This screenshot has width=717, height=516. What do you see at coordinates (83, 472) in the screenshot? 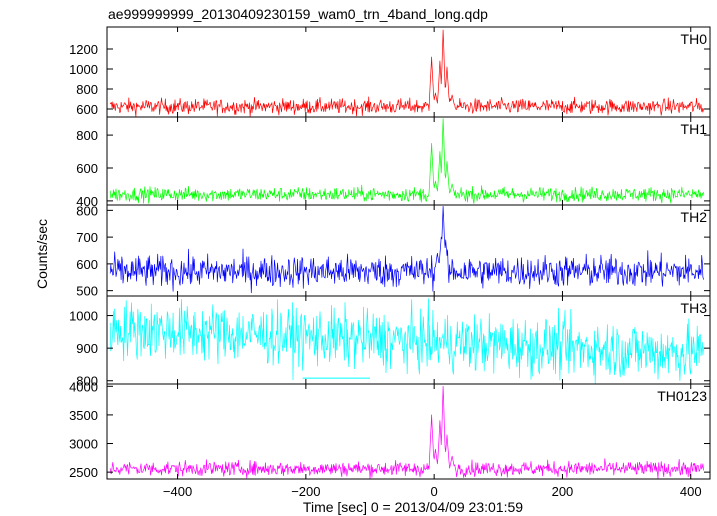
I see `y-tick-label: 2500` at bounding box center [83, 472].